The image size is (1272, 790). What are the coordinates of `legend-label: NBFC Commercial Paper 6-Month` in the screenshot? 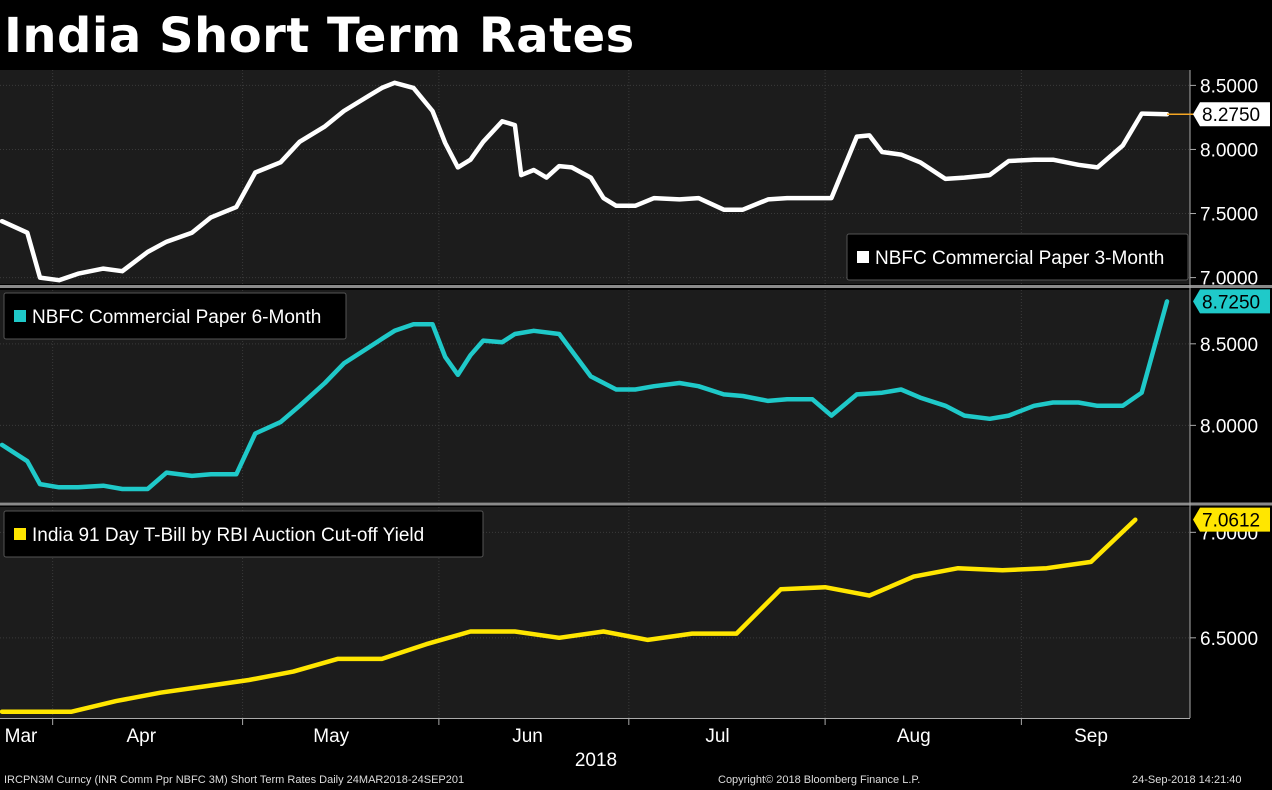 It's located at (176, 317).